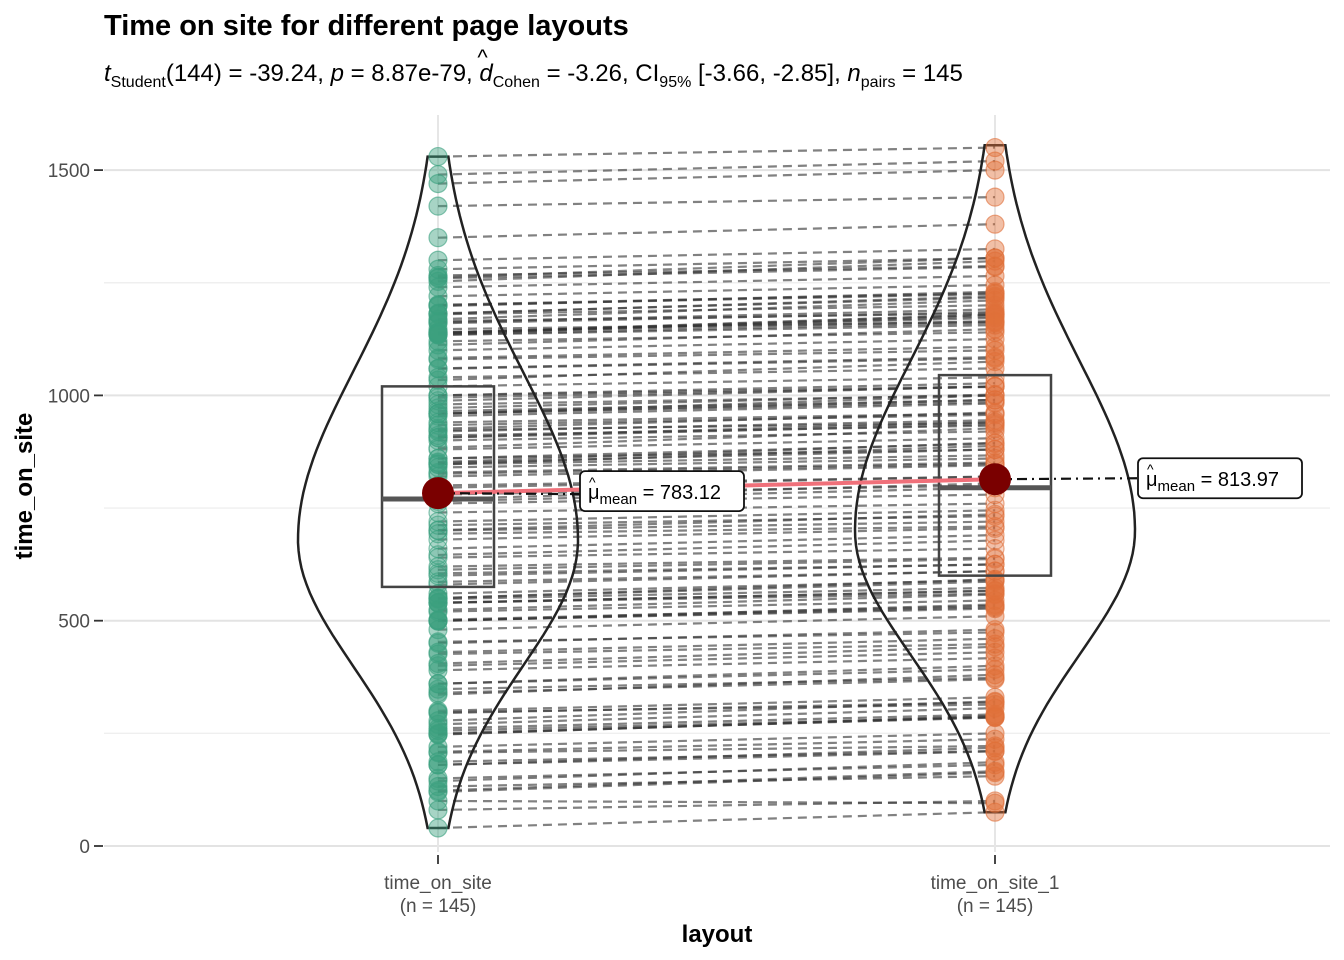  Describe the element at coordinates (438, 493) in the screenshot. I see `mean-point-time_on_site` at that location.